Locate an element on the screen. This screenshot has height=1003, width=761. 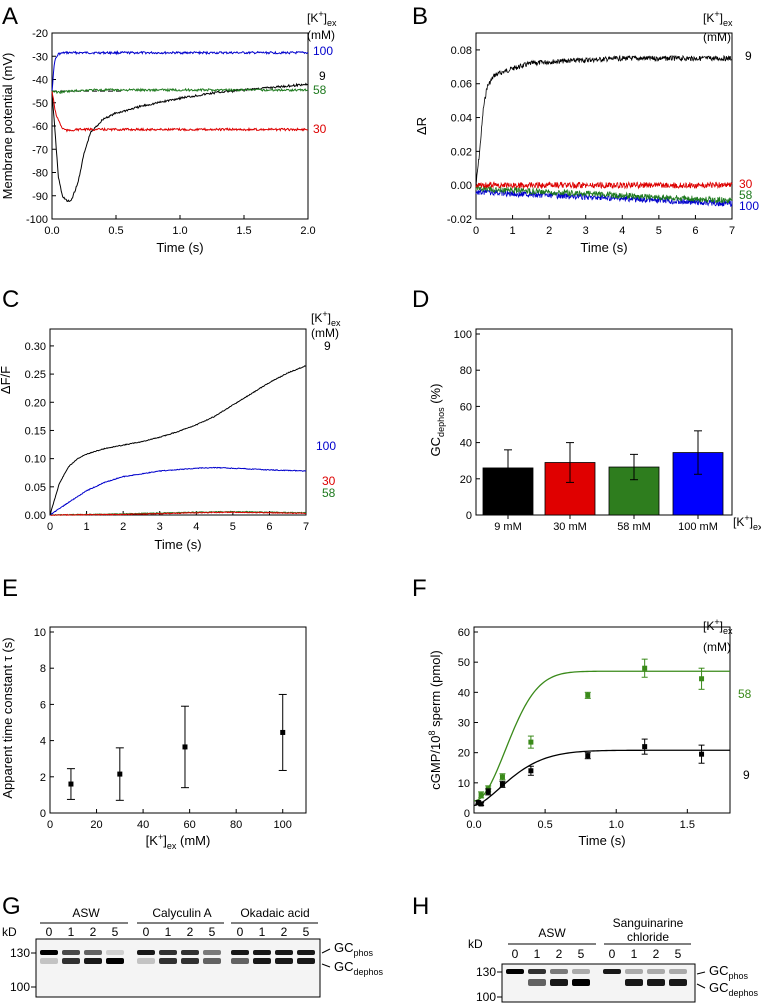
x-axis-f: 0.0 0.5 1.0 1.5 is located at coordinates (580, 820).